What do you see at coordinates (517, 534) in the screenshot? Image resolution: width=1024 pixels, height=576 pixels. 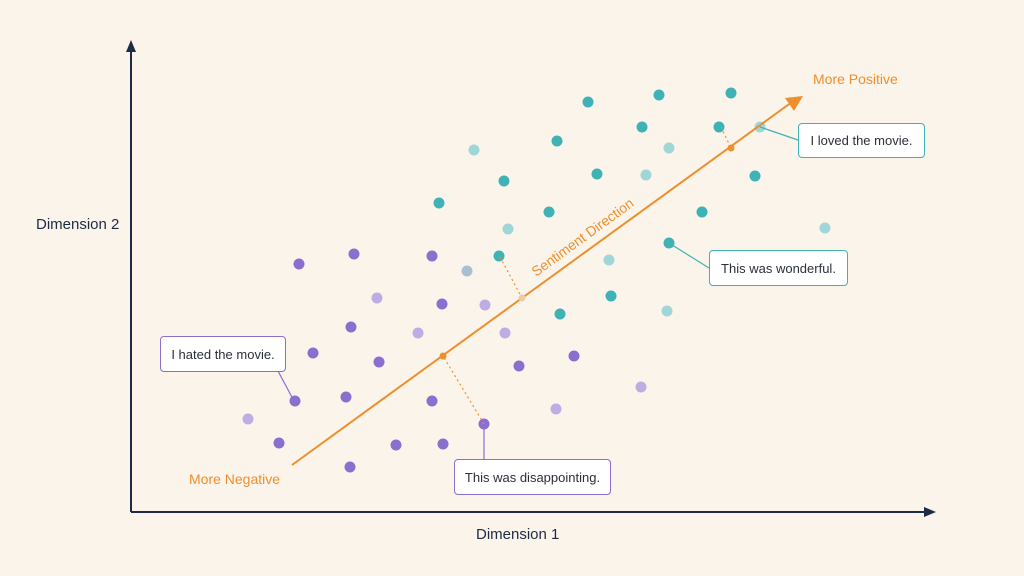 I see `x-axis-label: Dimension 1` at bounding box center [517, 534].